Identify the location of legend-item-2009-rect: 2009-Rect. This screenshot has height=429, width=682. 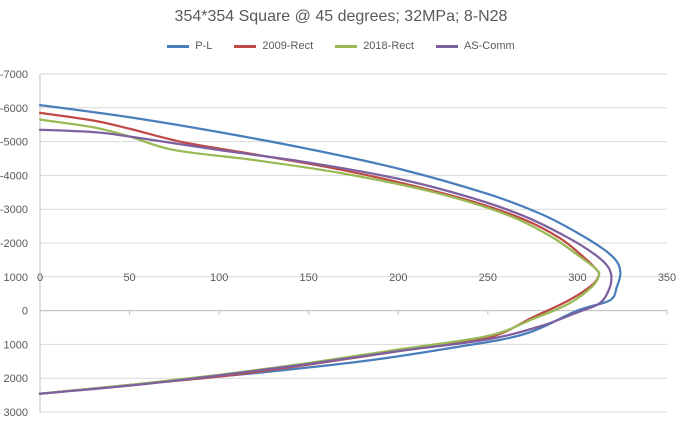
(273, 46).